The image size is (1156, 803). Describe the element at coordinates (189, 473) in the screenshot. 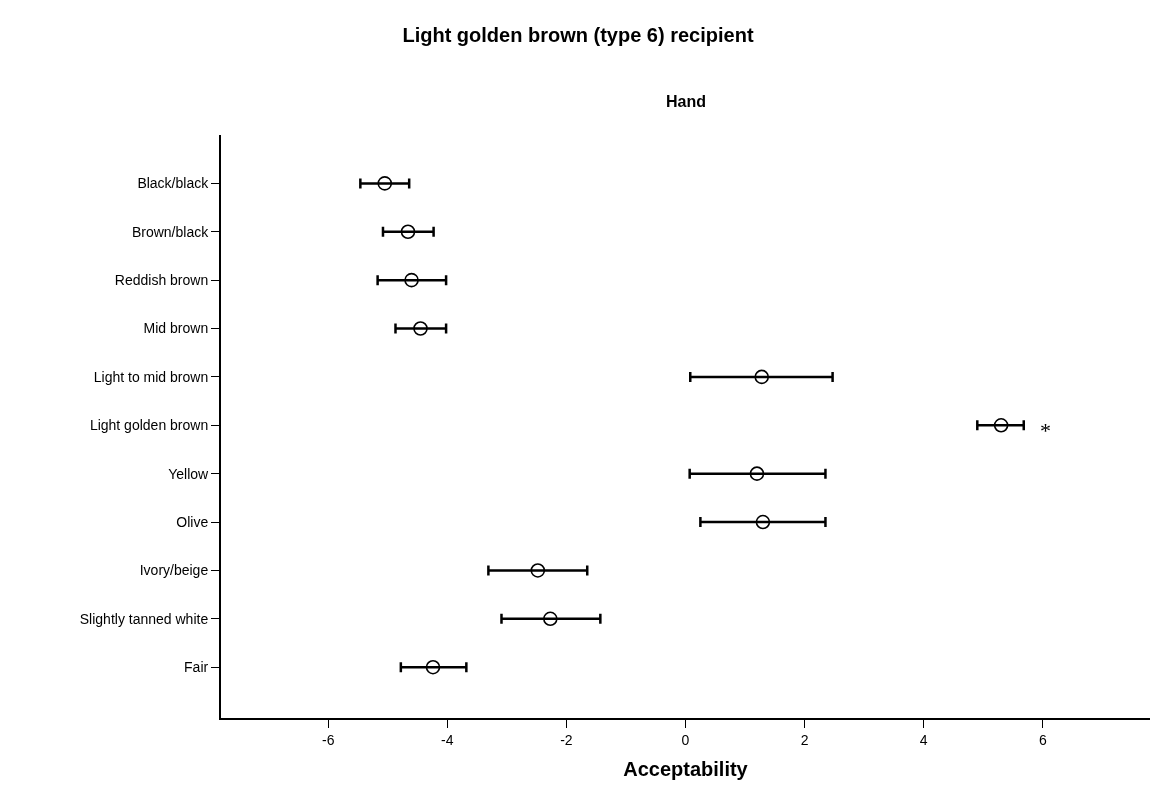

I see `y-tick-label: Yellow` at that location.